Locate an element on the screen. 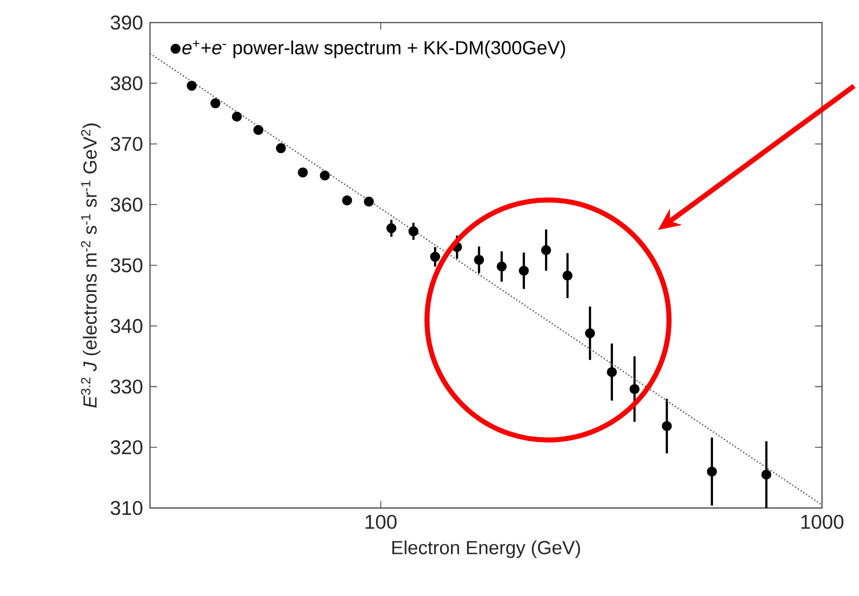  y-tick-label: 370 is located at coordinates (126, 143).